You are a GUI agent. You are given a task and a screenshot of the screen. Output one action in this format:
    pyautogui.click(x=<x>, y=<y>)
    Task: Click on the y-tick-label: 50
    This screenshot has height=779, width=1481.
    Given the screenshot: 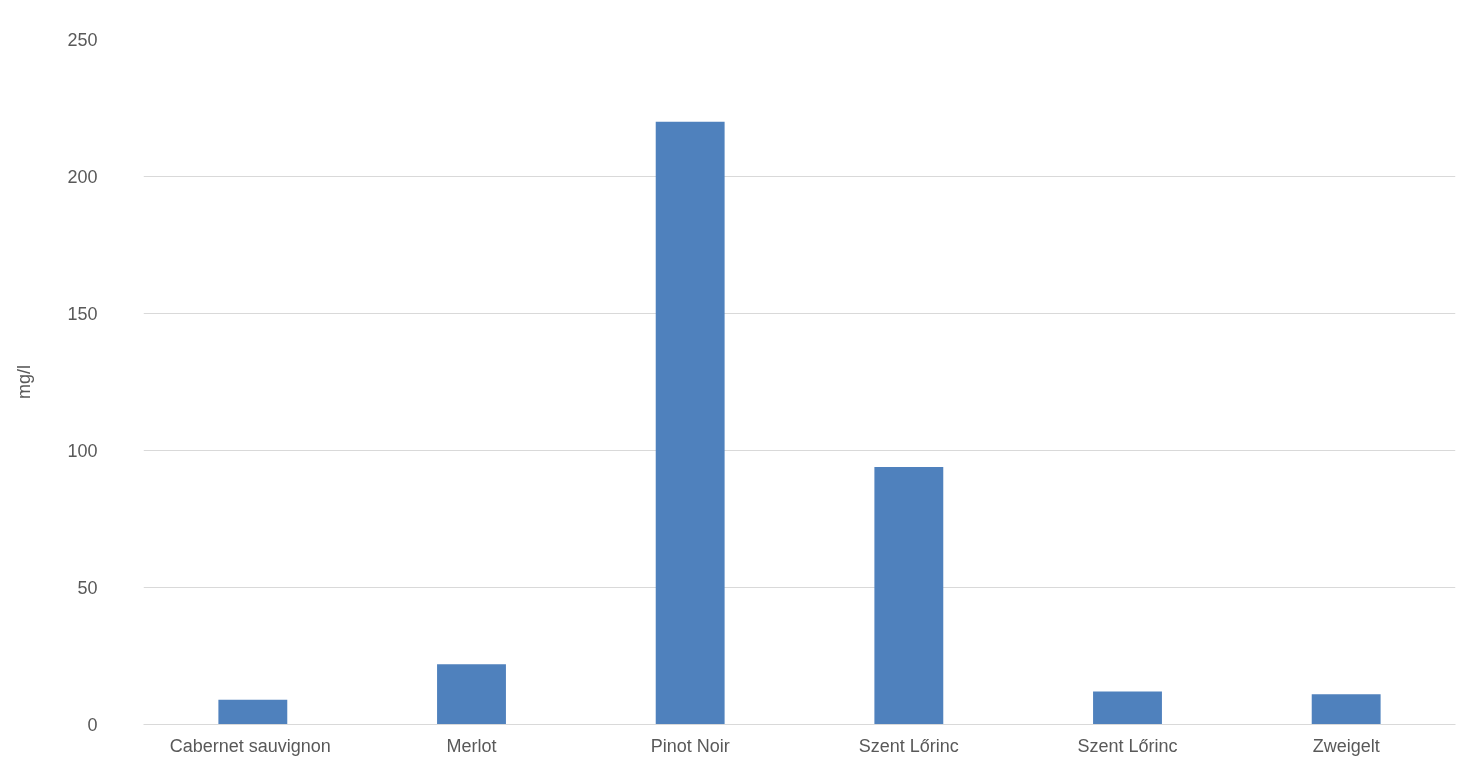 What is the action you would take?
    pyautogui.click(x=87, y=588)
    